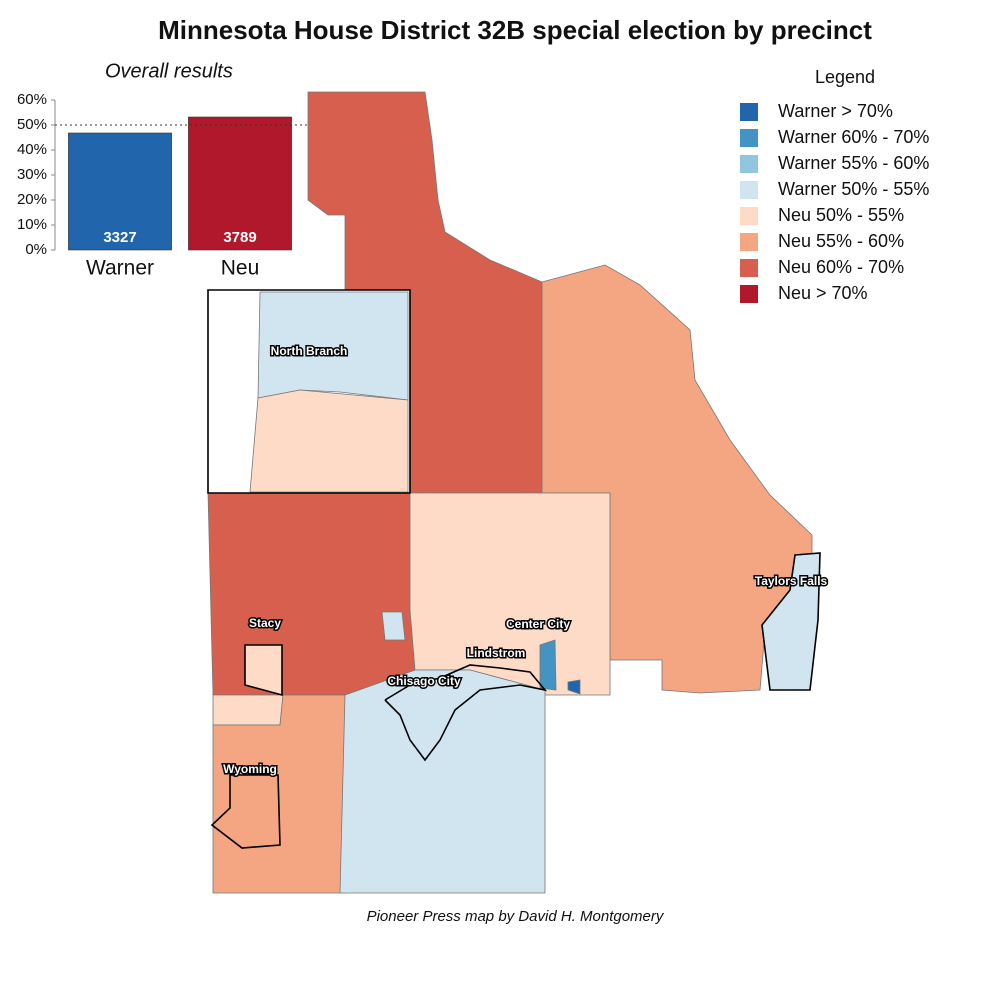  What do you see at coordinates (516, 916) in the screenshot?
I see `credit: Pioneer Press map by David H. Montgomery` at bounding box center [516, 916].